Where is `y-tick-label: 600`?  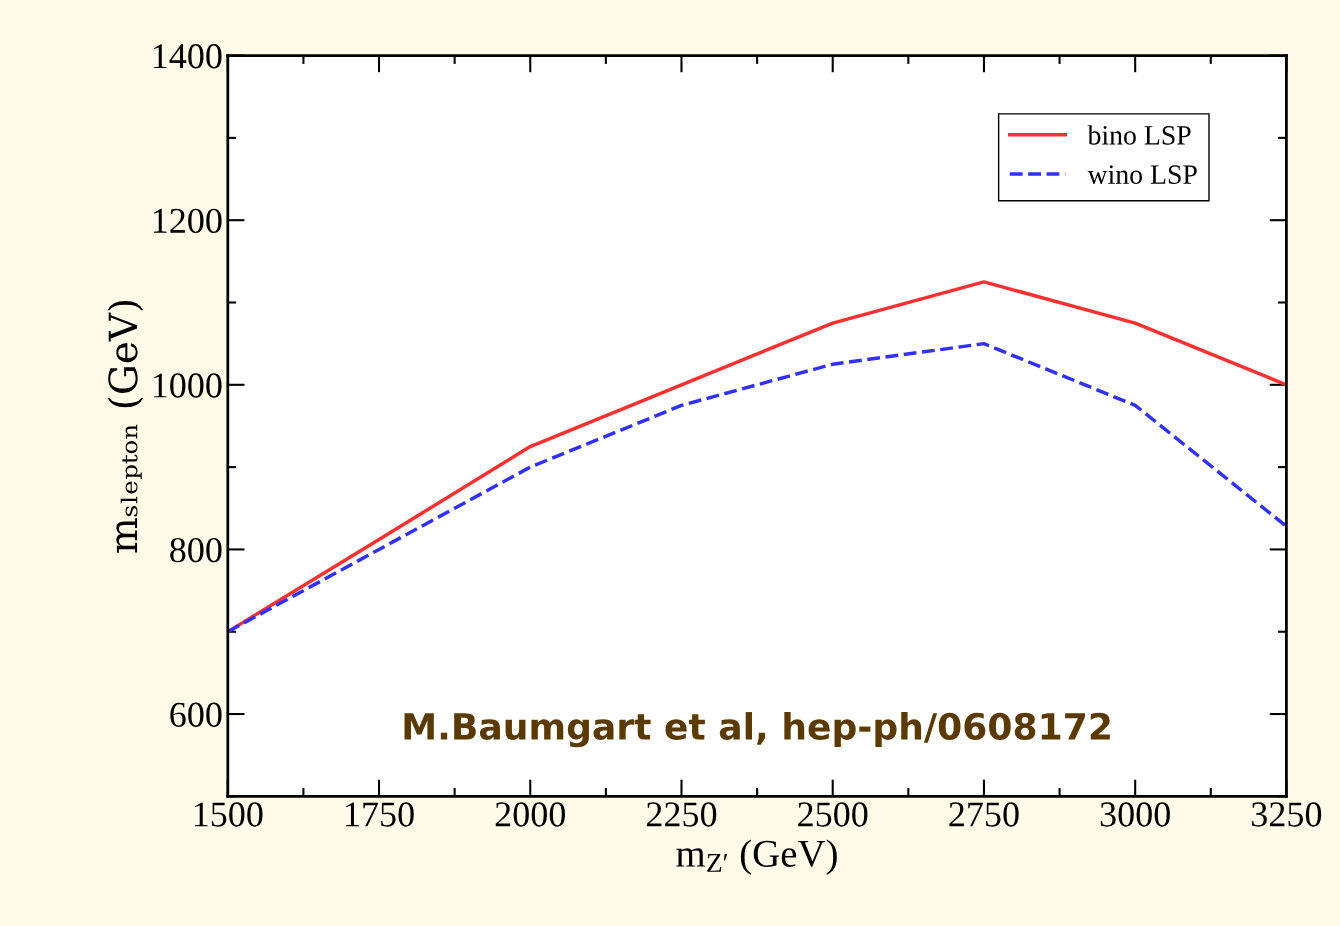
y-tick-label: 600 is located at coordinates (196, 714).